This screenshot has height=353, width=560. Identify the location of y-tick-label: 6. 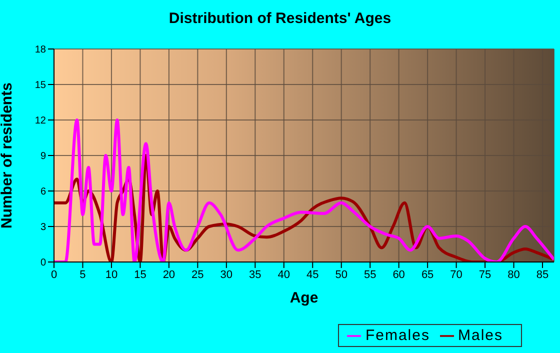
(43, 192).